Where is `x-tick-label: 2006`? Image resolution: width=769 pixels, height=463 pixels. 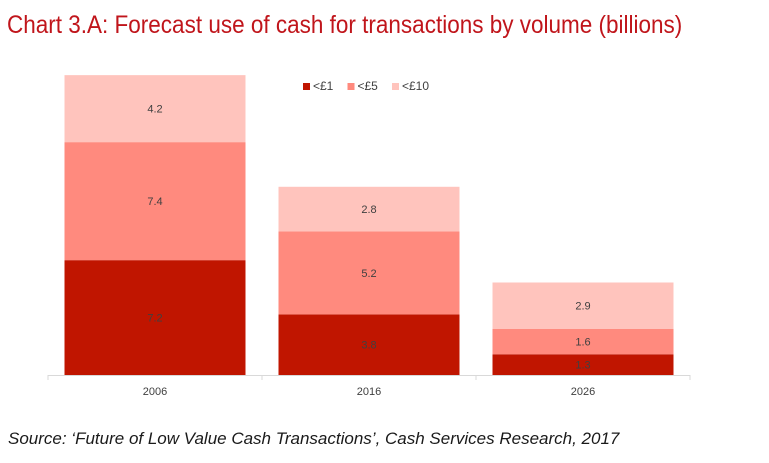
x-tick-label: 2006 is located at coordinates (155, 392).